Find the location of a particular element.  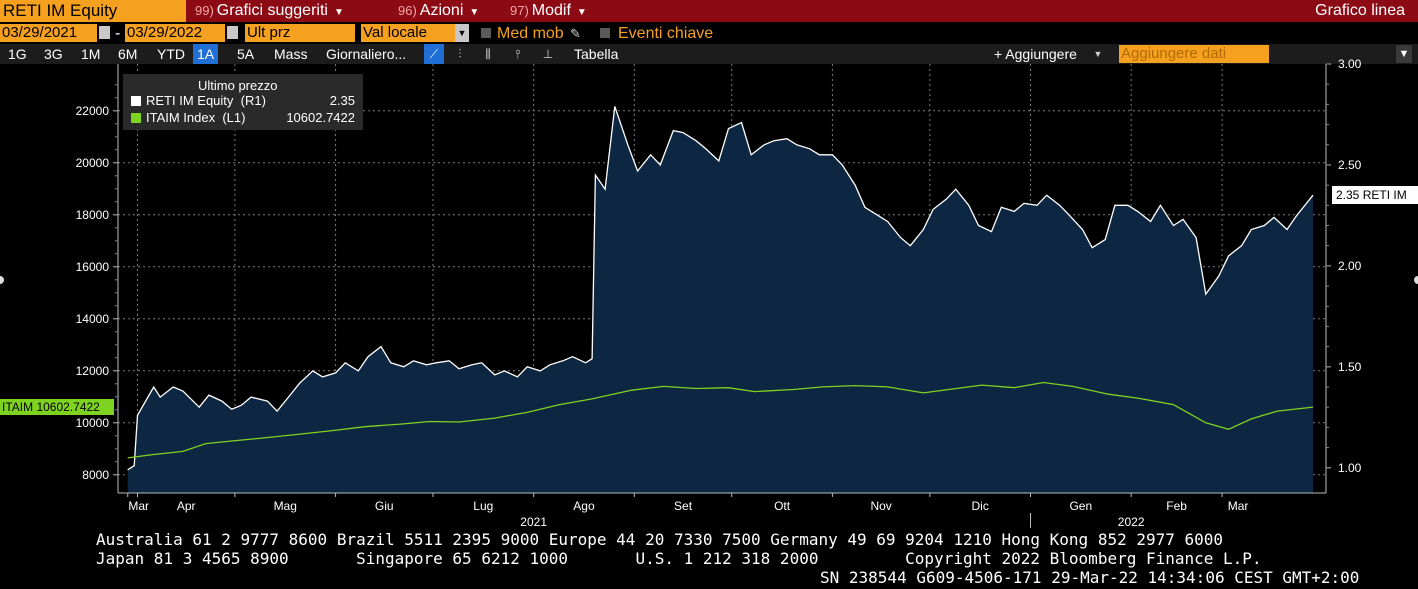

period-ytd: YTD is located at coordinates (171, 54).